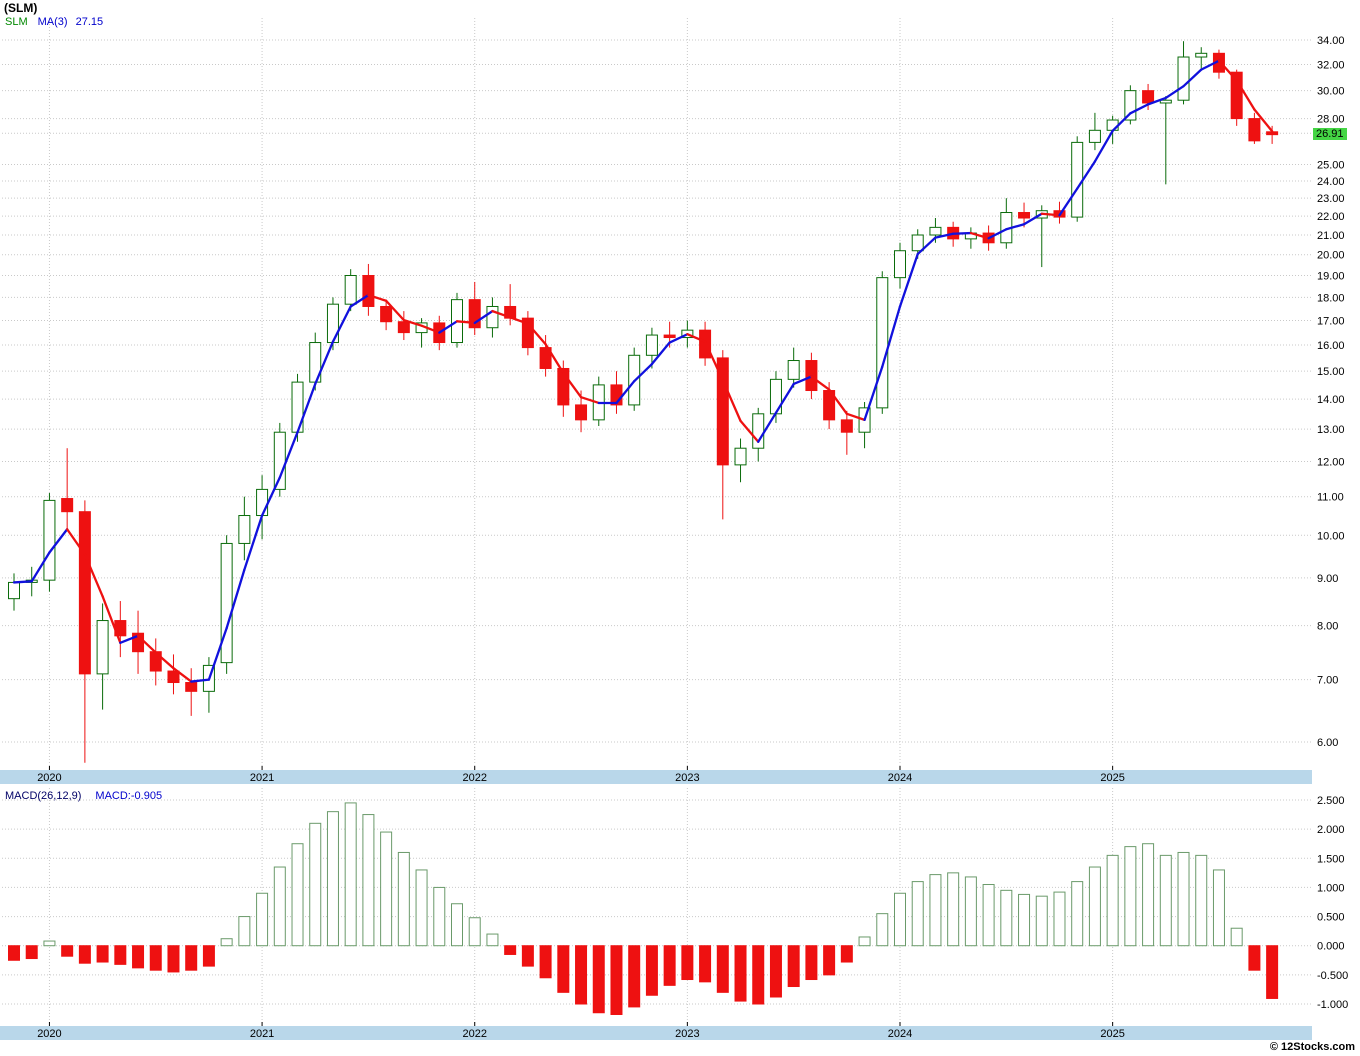 This screenshot has height=1056, width=1360. I want to click on svg-text: 10.00, so click(1331, 536).